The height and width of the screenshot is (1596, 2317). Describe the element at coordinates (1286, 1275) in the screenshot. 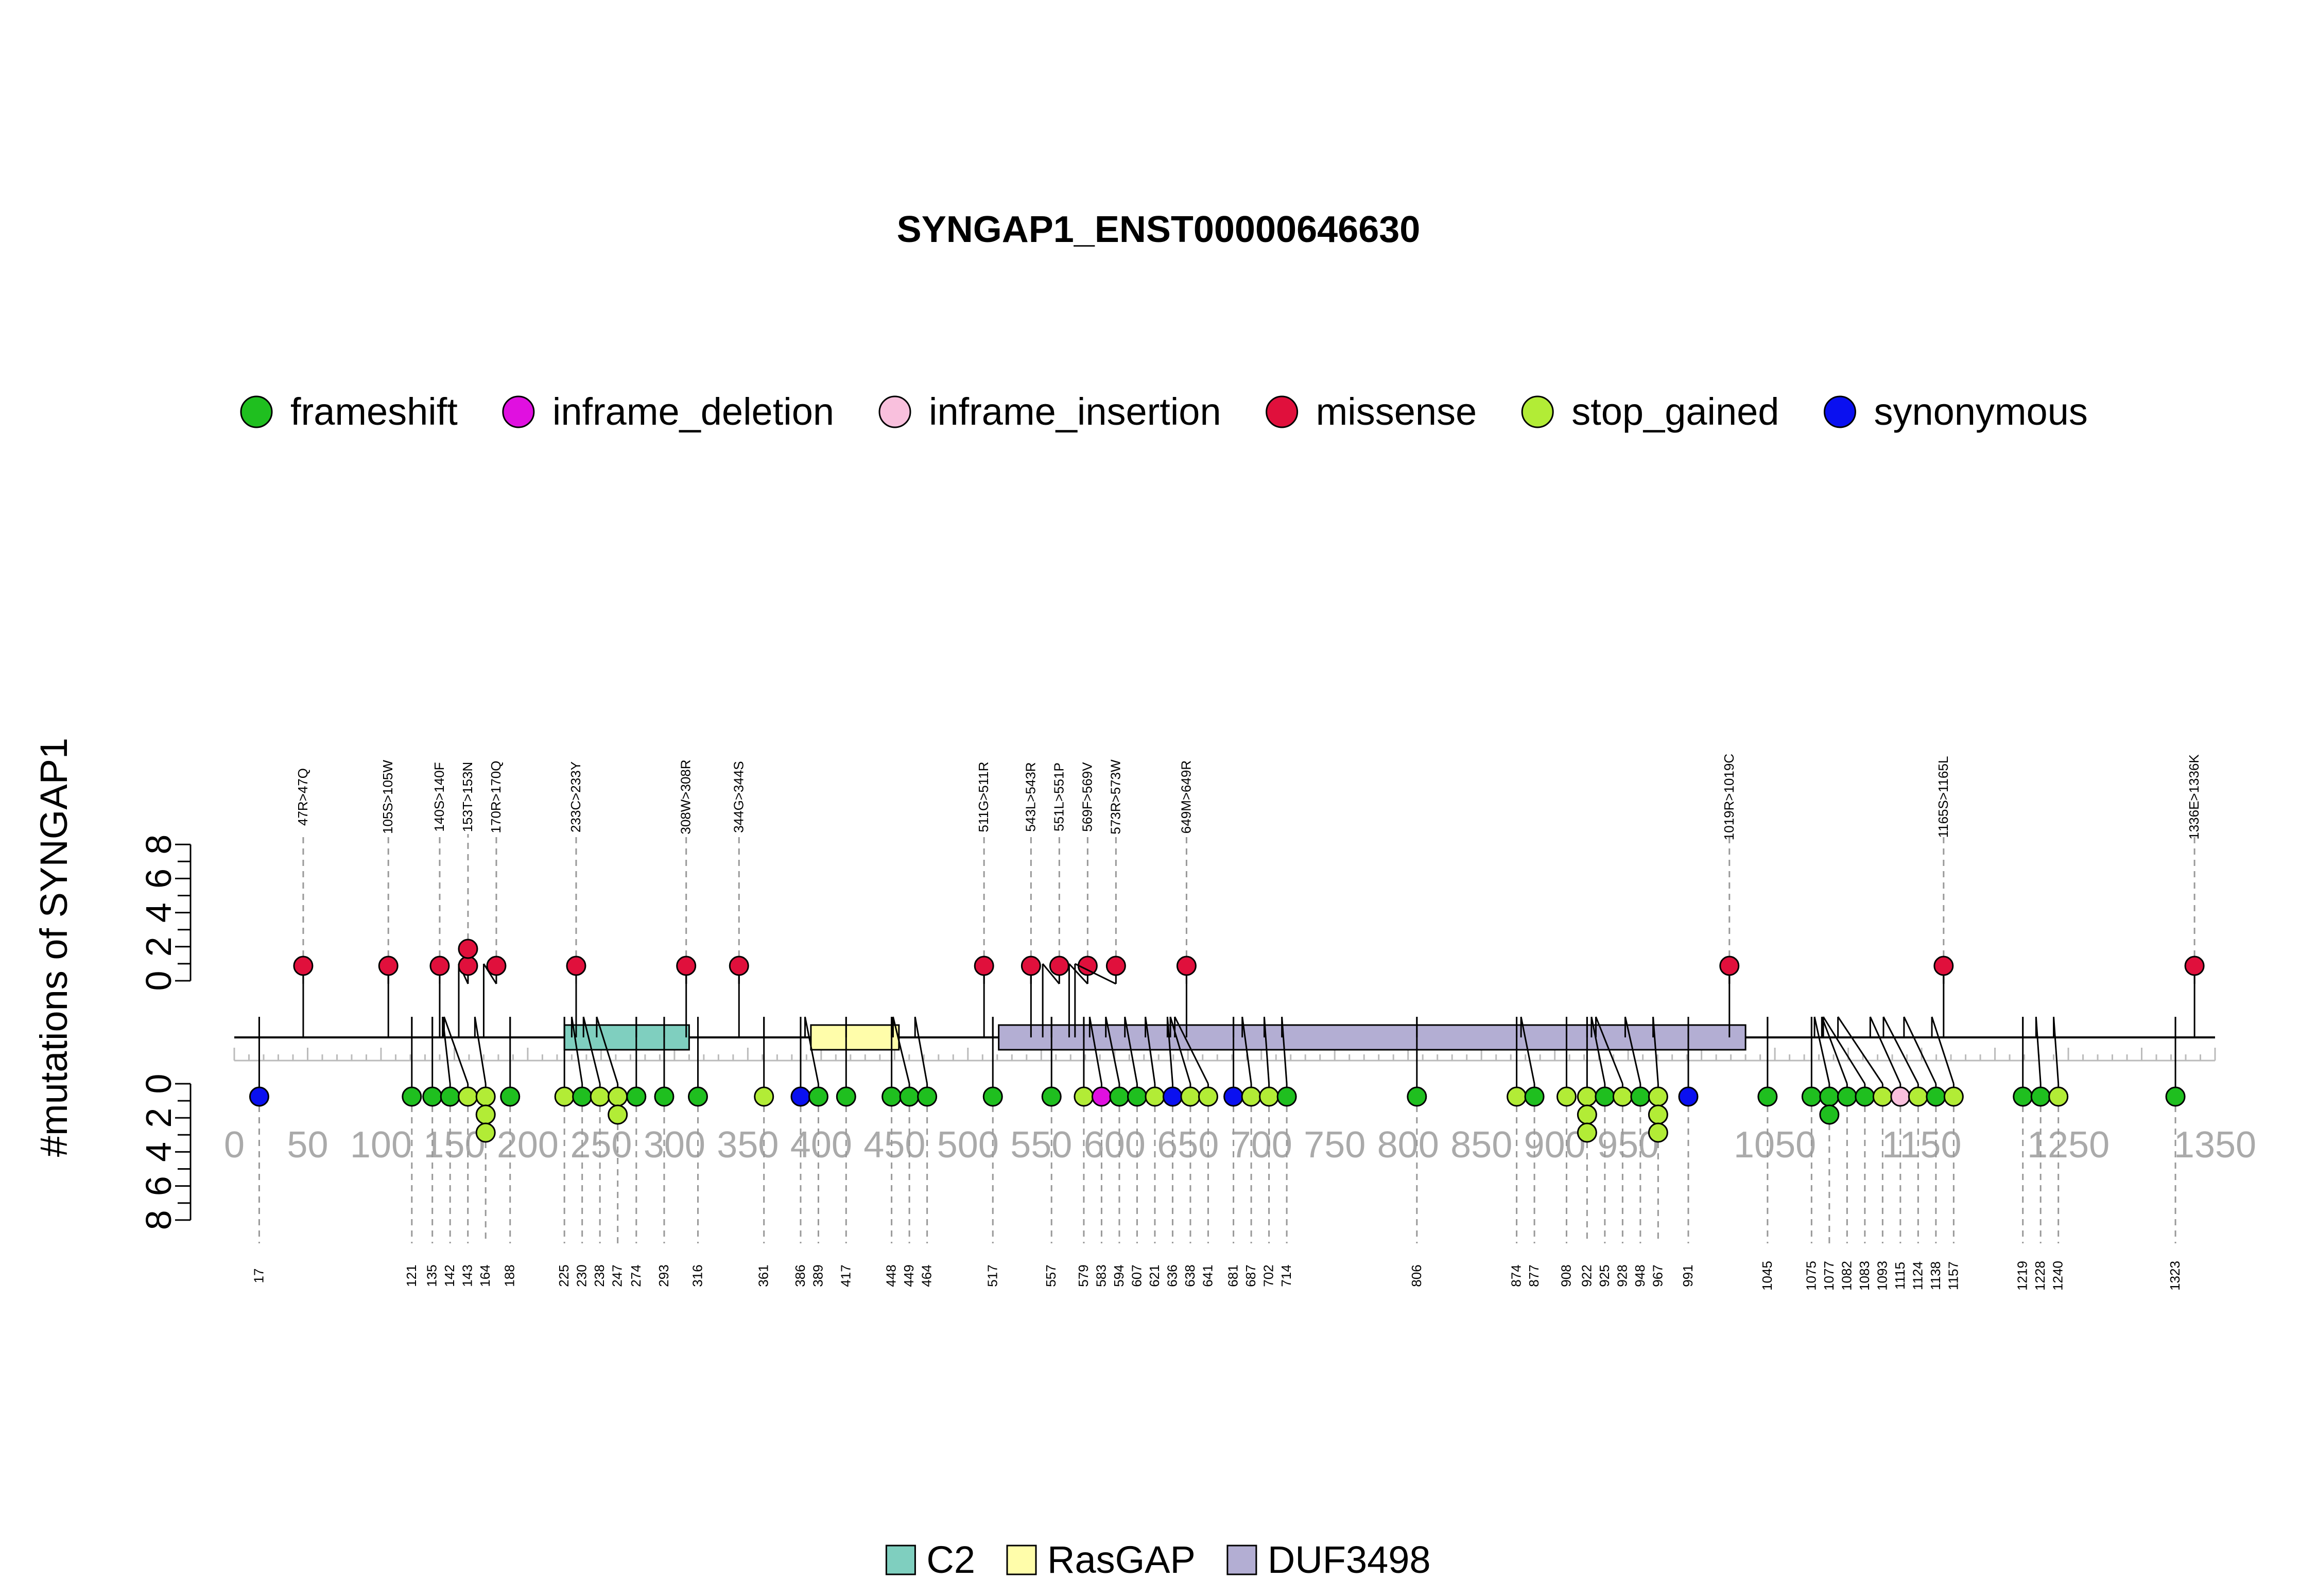

I see `bottom-mutation-label: 714` at that location.